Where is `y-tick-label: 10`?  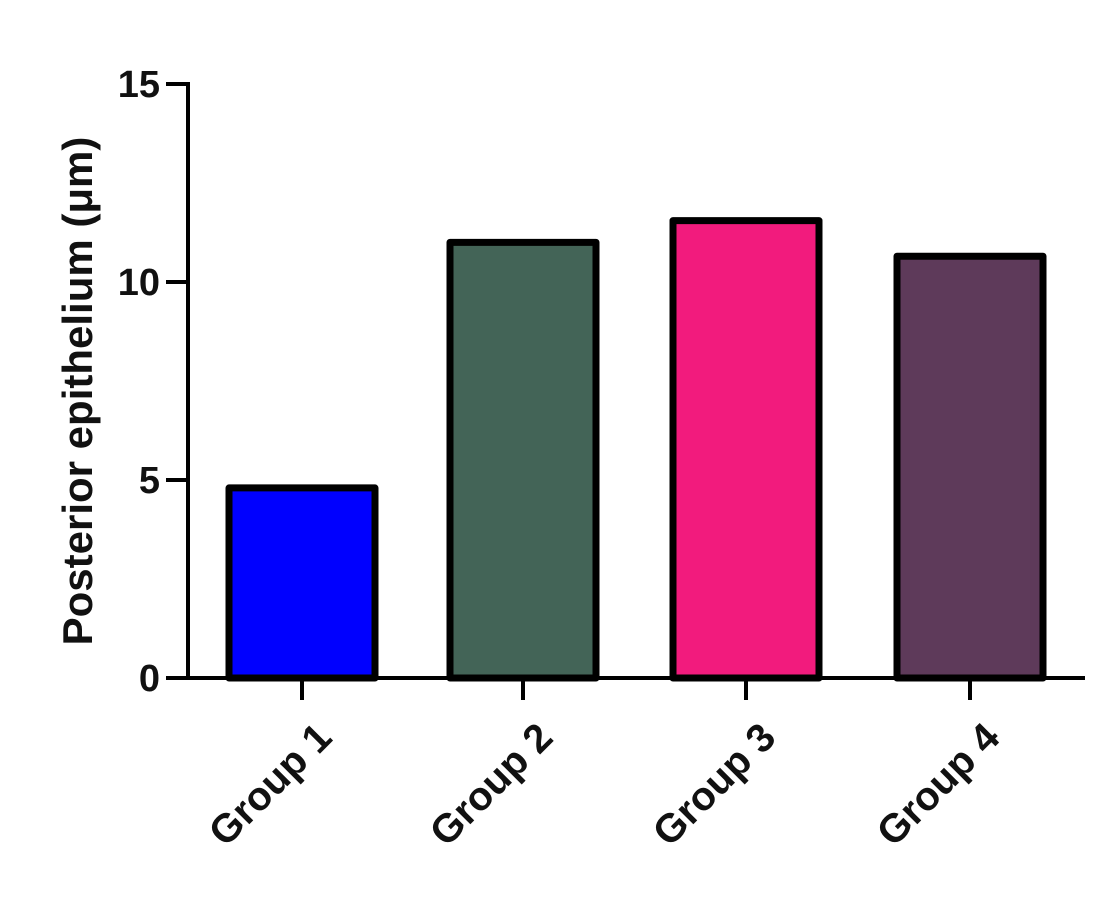
y-tick-label: 10 is located at coordinates (139, 283).